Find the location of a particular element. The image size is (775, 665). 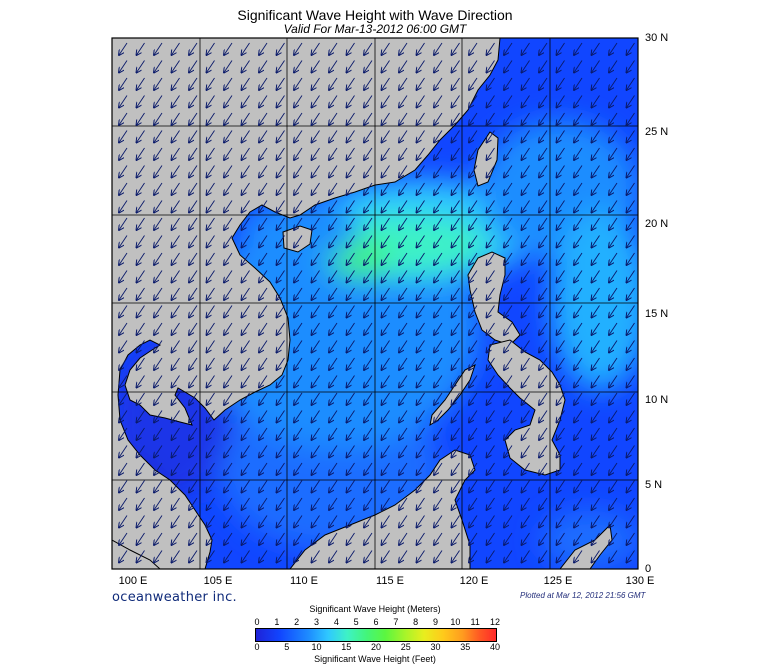

colorbar-title-meters: Significant Wave Height (Meters) is located at coordinates (375, 609).